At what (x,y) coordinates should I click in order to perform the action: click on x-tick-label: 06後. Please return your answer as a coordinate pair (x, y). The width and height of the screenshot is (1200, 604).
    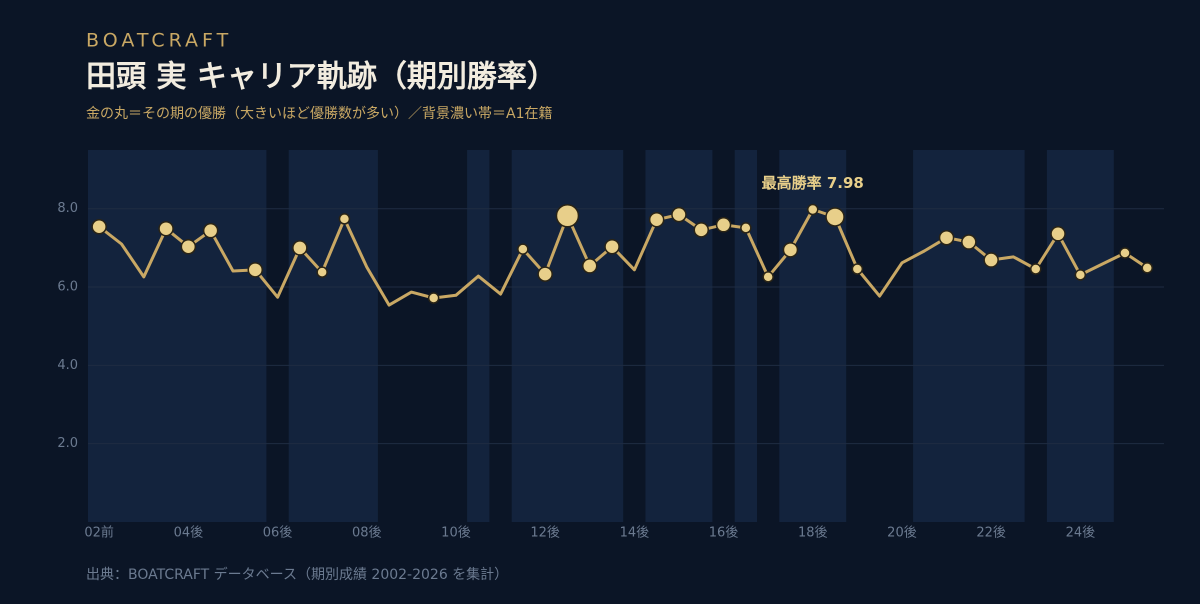
    Looking at the image, I should click on (278, 533).